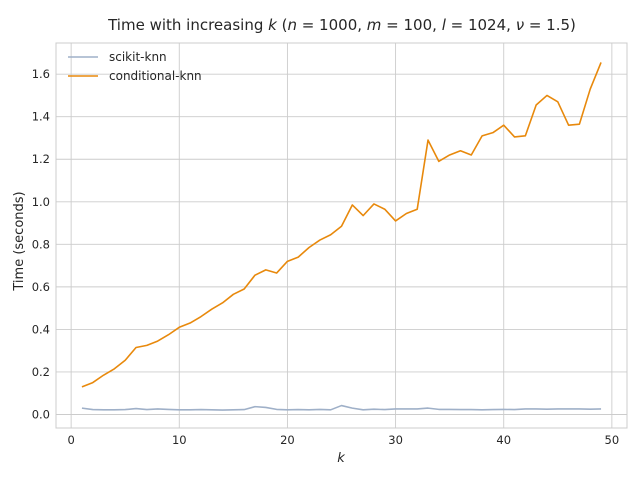  Describe the element at coordinates (41, 372) in the screenshot. I see `y-tick-label: 0.2` at that location.